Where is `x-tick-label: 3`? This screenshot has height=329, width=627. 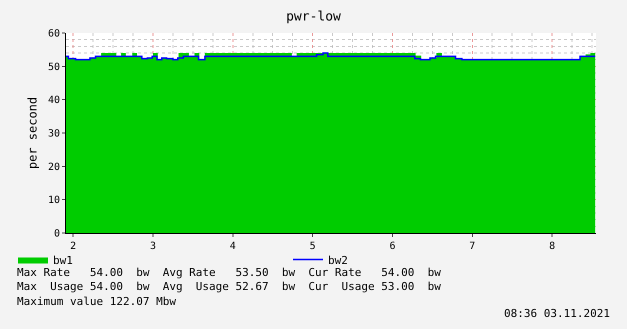 x-tick-label: 3 is located at coordinates (153, 246).